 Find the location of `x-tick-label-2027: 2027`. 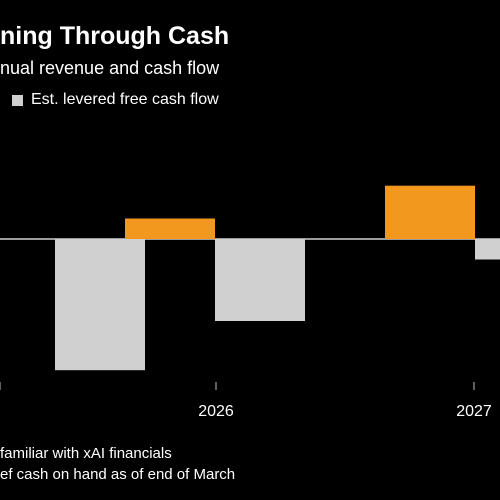

x-tick-label-2027: 2027 is located at coordinates (474, 411).